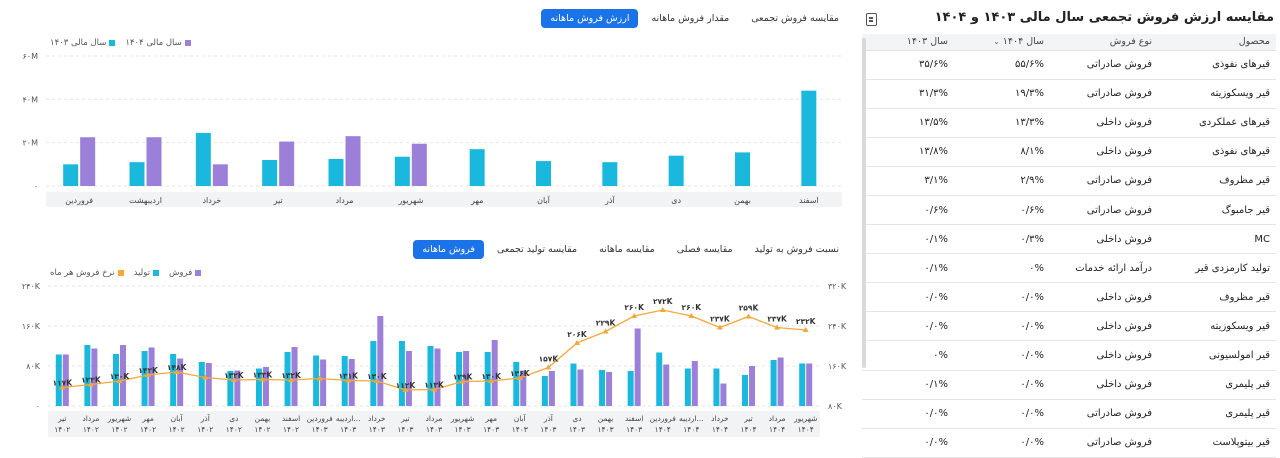  I want to click on table-row: قیرهای عملکردی فروش داخلی ۱۳/۳% ۱۳/۵%, so click(1069, 123).